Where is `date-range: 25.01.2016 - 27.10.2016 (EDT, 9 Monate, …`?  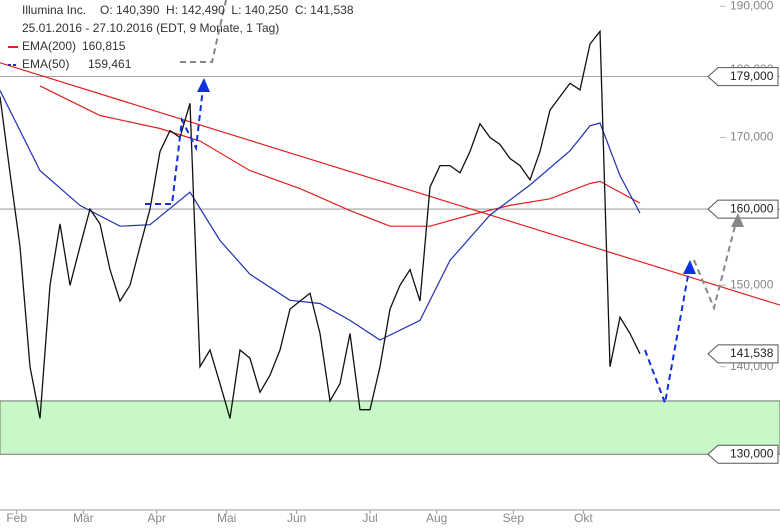 date-range: 25.01.2016 - 27.10.2016 (EDT, 9 Monate, … is located at coordinates (150, 28).